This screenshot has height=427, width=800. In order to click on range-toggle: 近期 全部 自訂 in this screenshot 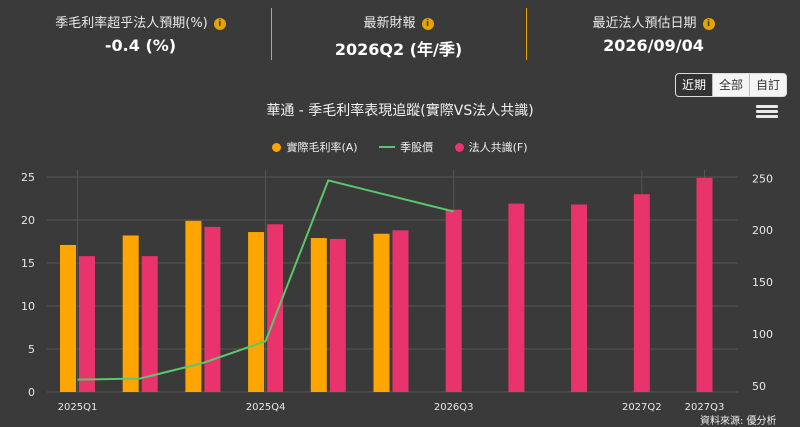, I will do `click(731, 85)`.